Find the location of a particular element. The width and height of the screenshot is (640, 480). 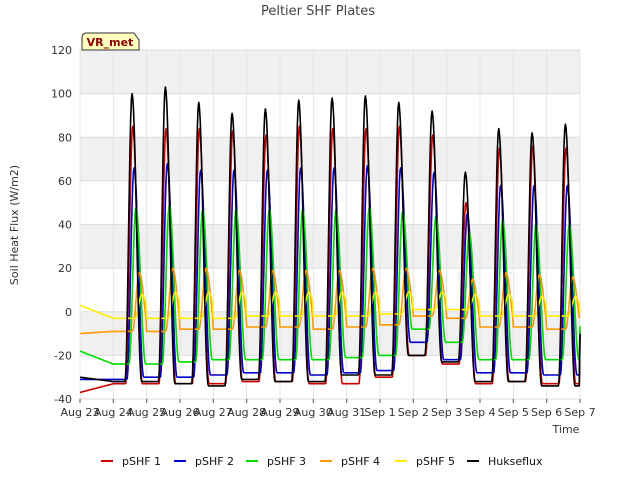

x-axis-label: Time is located at coordinates (566, 429).